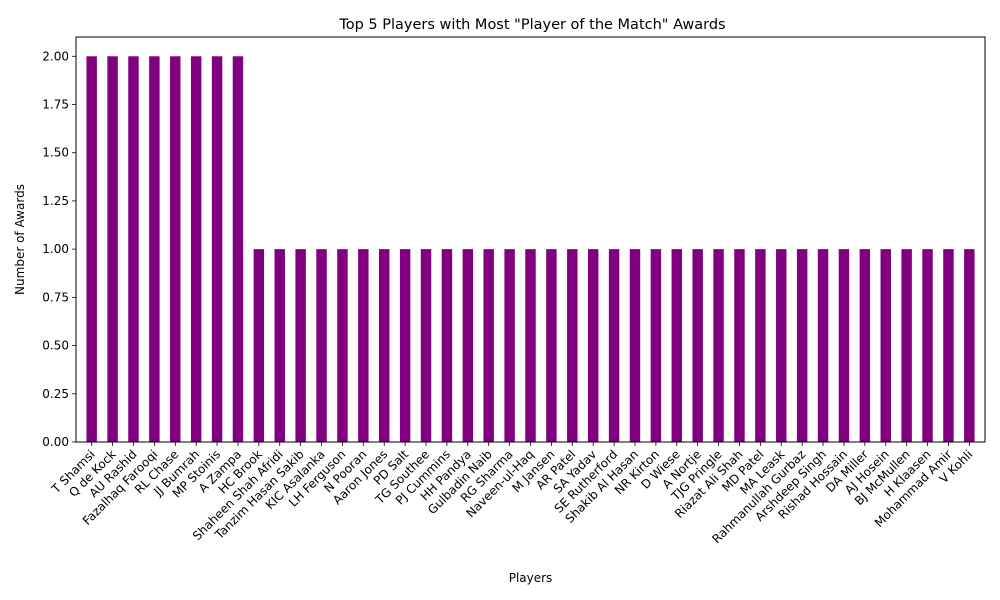  Describe the element at coordinates (55, 56) in the screenshot. I see `y-tick-label: 2.00` at that location.